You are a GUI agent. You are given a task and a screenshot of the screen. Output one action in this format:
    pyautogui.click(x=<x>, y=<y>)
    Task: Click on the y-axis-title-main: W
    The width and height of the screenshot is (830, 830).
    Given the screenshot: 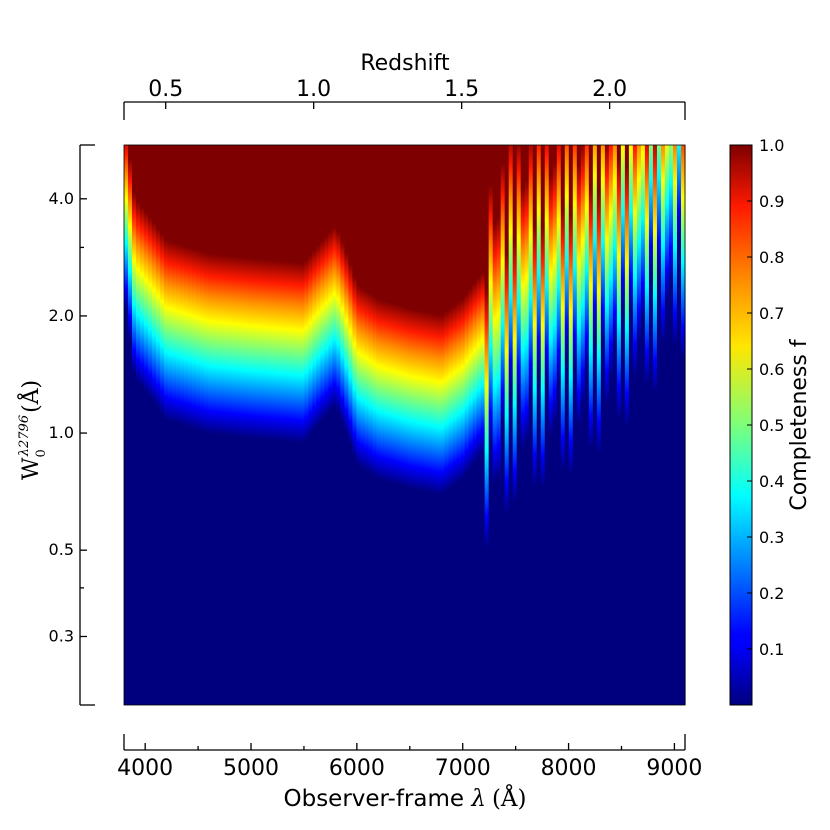 What is the action you would take?
    pyautogui.click(x=31, y=468)
    